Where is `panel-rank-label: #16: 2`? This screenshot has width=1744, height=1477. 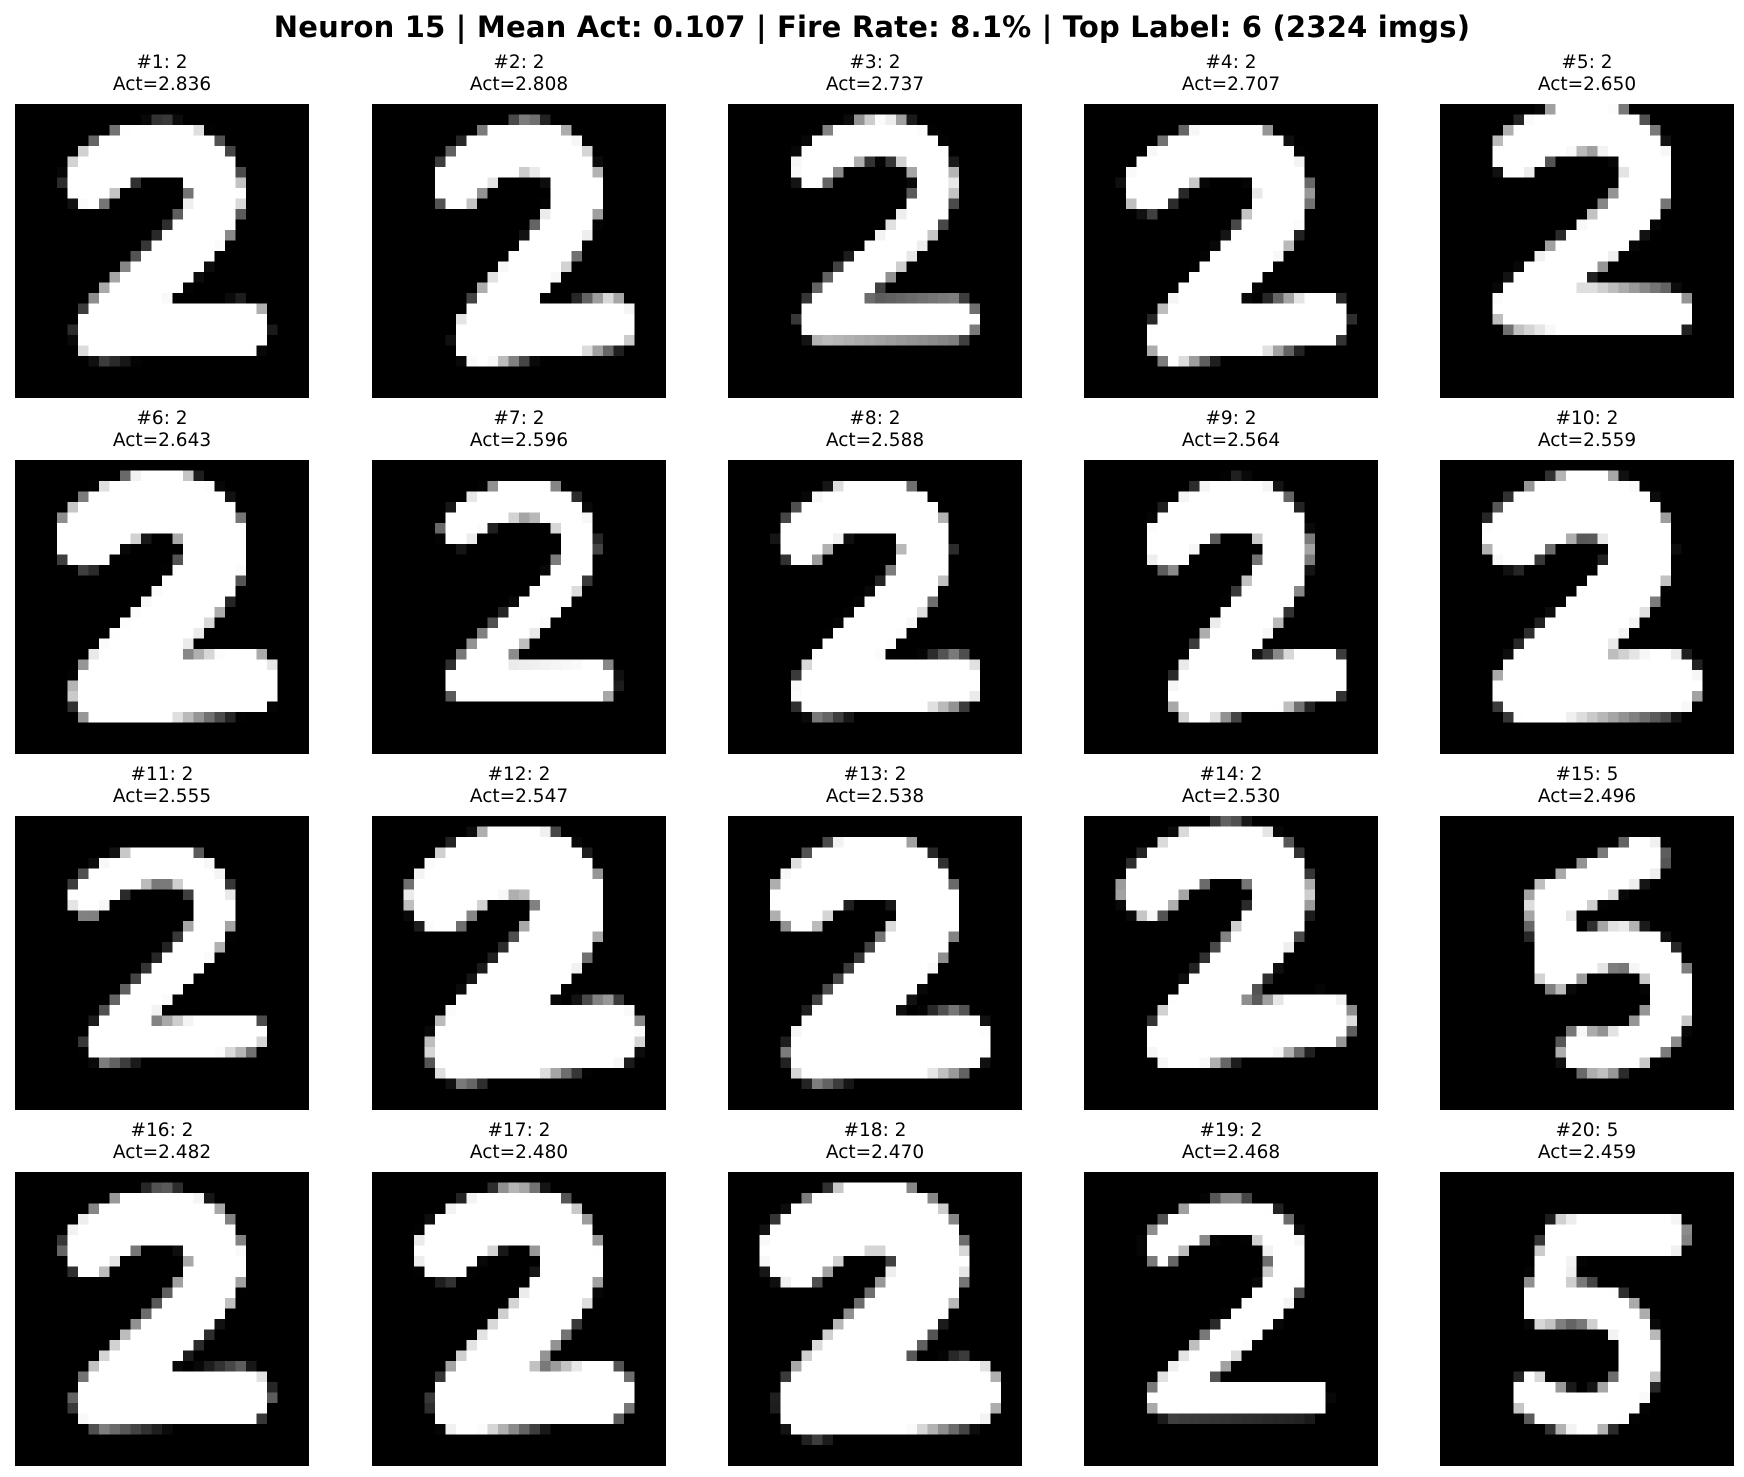 panel-rank-label: #16: 2 is located at coordinates (162, 1130).